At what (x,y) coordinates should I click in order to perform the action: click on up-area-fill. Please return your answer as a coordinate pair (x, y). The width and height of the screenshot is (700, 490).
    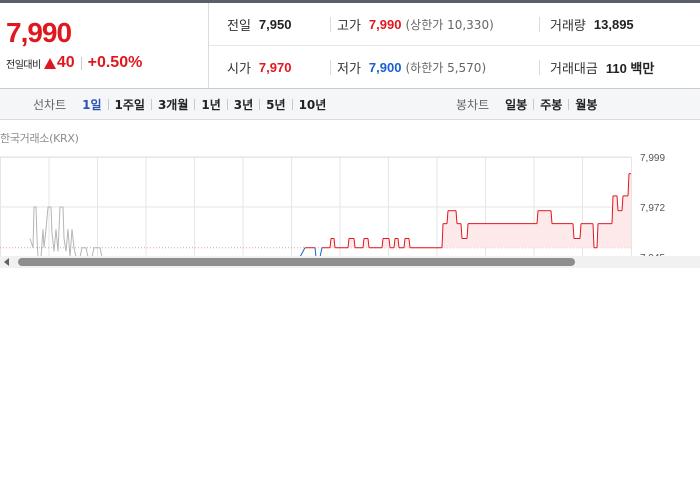
    Looking at the image, I should click on (465, 210).